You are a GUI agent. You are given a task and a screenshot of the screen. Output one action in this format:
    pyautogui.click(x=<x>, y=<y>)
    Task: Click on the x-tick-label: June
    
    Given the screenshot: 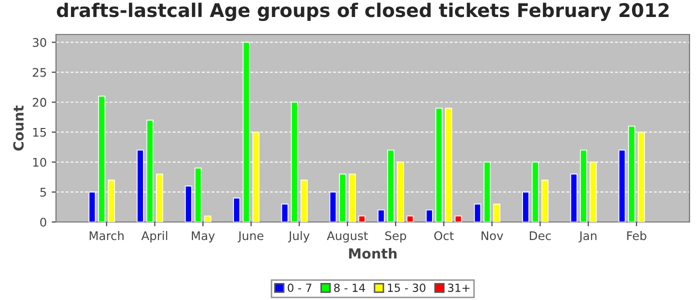 What is the action you would take?
    pyautogui.click(x=251, y=236)
    